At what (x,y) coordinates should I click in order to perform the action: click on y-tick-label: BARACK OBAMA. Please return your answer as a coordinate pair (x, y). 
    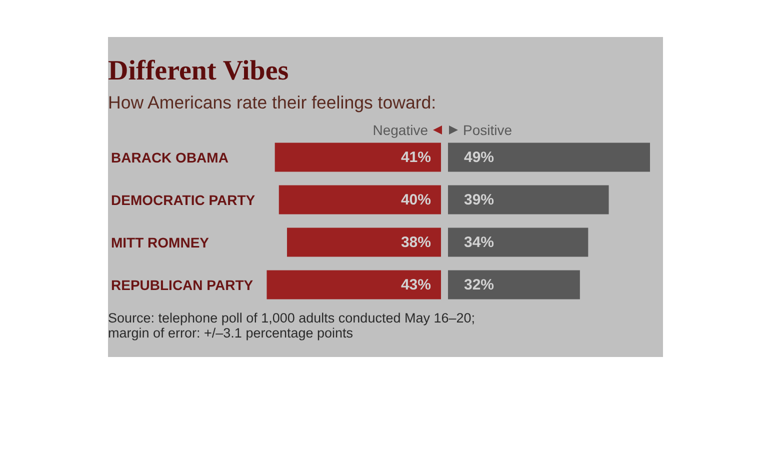
    Looking at the image, I should click on (169, 157).